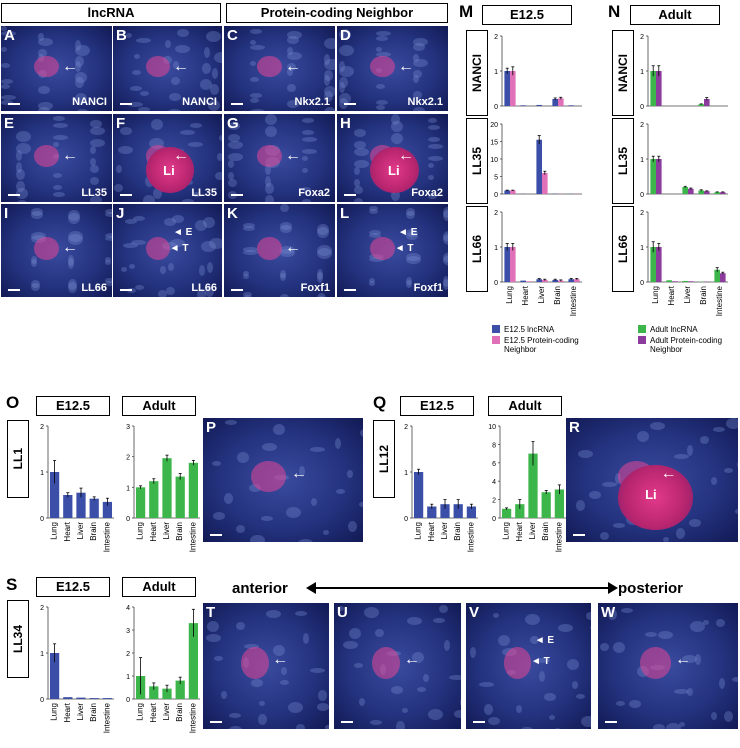 This screenshot has width=740, height=748. Describe the element at coordinates (13, 402) in the screenshot. I see `label-o: O` at that location.